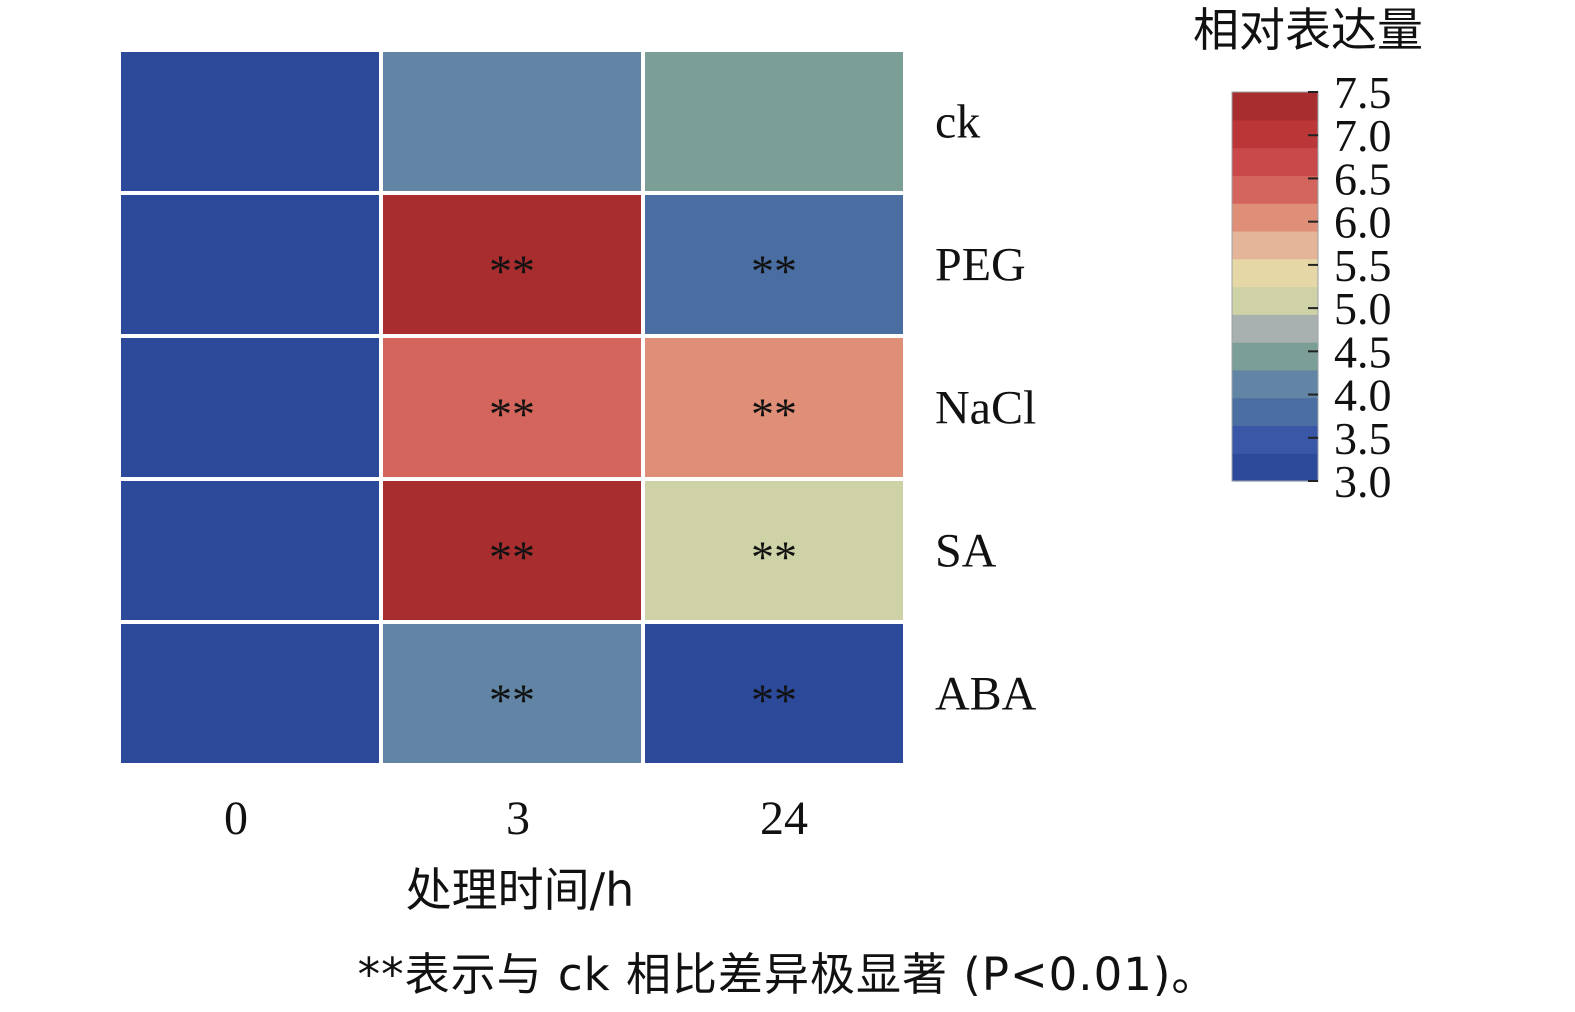 This screenshot has width=1575, height=1012. I want to click on row-label: NaCl, so click(985, 408).